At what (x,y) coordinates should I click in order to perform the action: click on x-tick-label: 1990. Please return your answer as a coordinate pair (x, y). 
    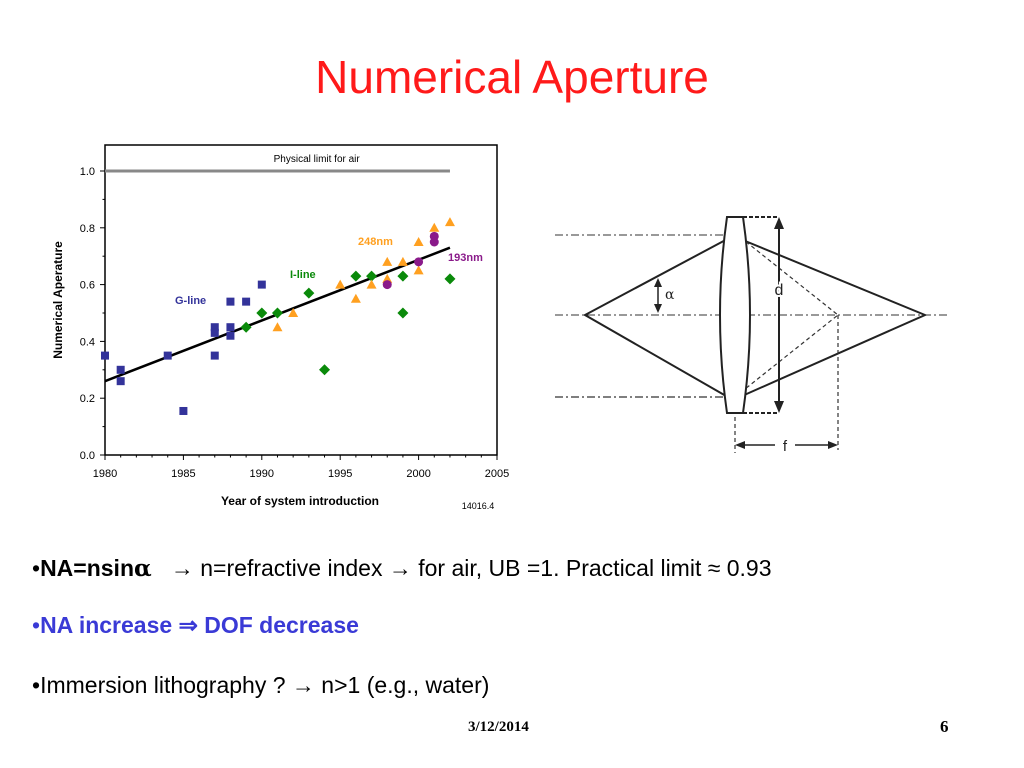
    Looking at the image, I should click on (262, 474).